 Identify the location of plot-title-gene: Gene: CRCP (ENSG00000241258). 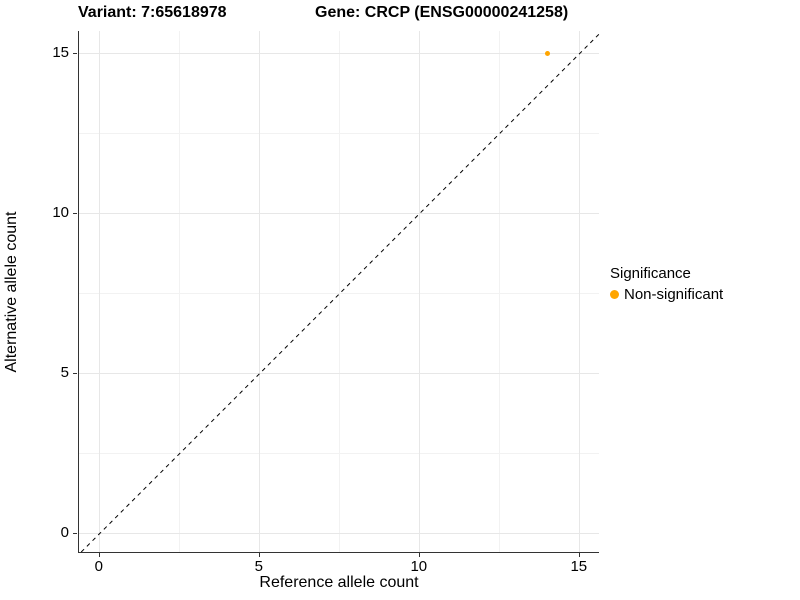
(442, 12).